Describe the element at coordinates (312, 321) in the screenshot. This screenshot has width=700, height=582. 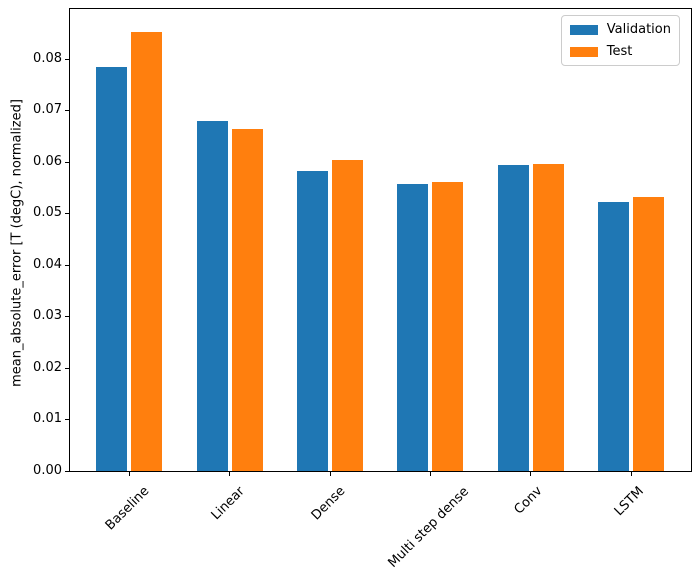
I see `bar-validation-dense` at that location.